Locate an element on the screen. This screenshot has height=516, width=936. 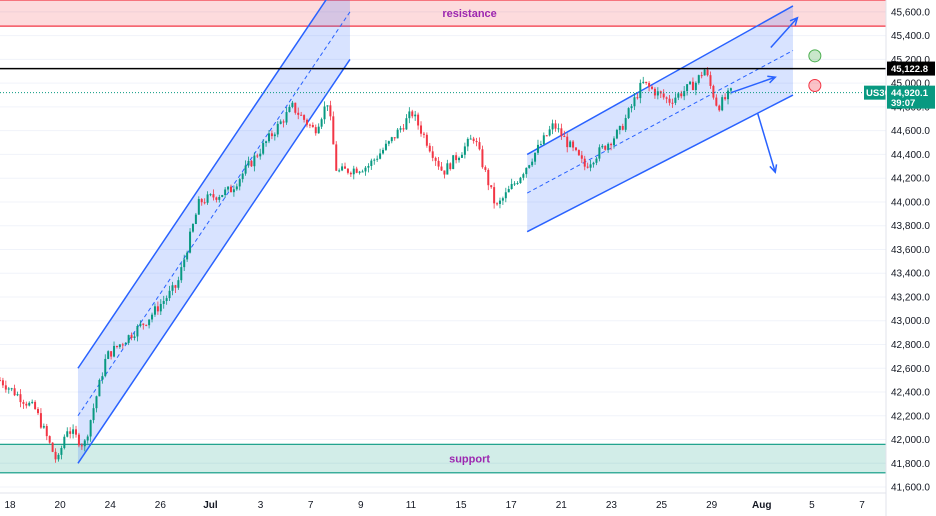
current-price-label: 44,920.1 is located at coordinates (910, 93).